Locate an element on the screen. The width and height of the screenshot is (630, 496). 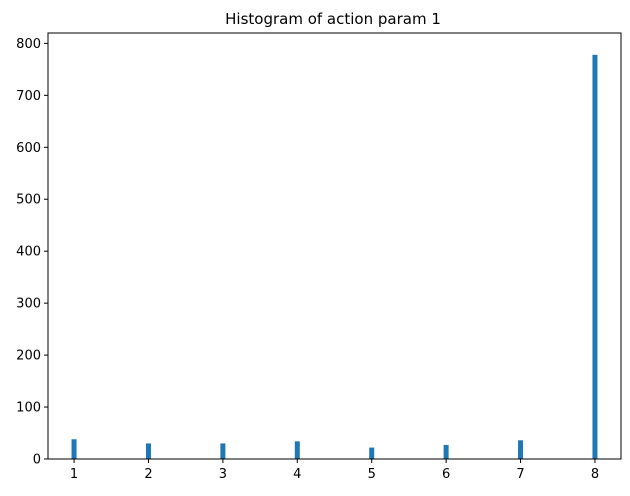
chart-title: Histogram of action param 1 is located at coordinates (333, 19).